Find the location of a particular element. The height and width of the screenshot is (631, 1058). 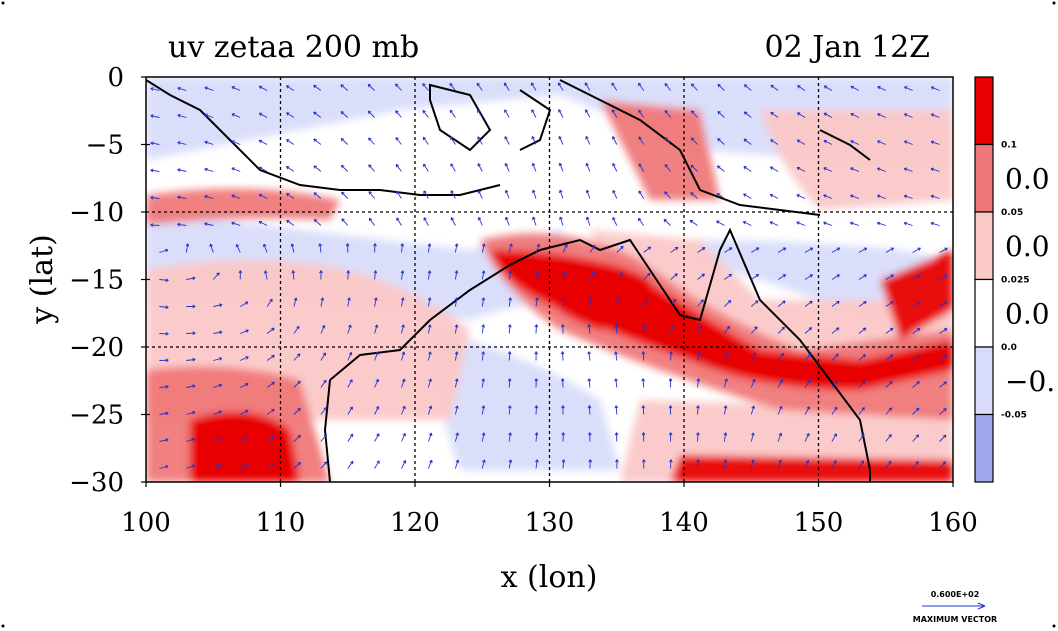

neg-region-central is located at coordinates (525, 400).